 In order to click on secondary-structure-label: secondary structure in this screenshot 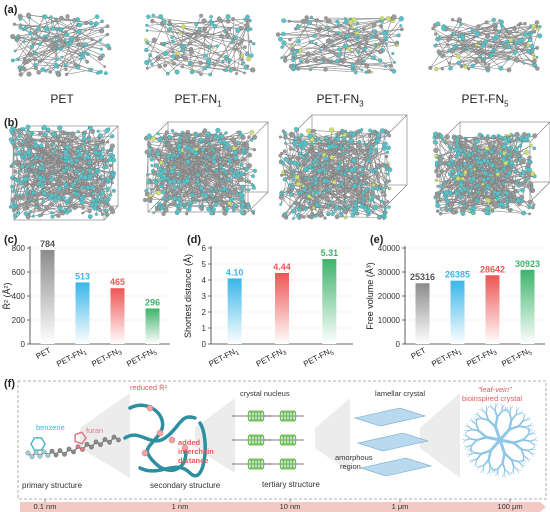, I will do `click(185, 485)`.